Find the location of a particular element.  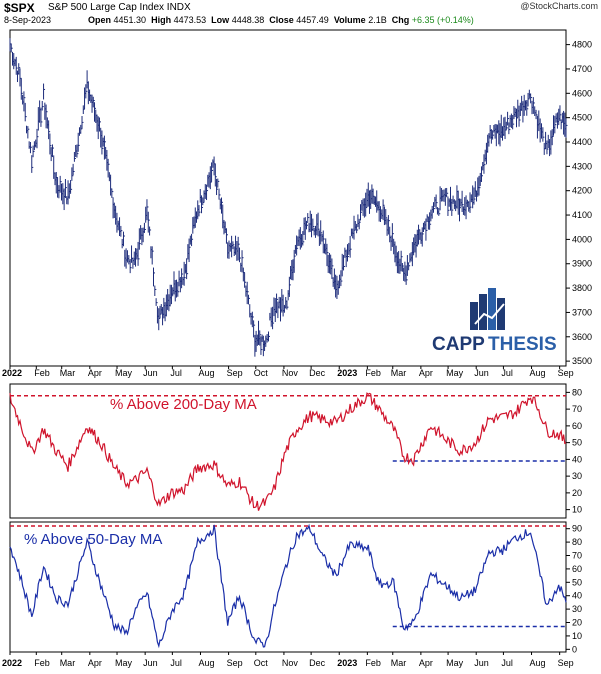

close-label: Close is located at coordinates (281, 20).